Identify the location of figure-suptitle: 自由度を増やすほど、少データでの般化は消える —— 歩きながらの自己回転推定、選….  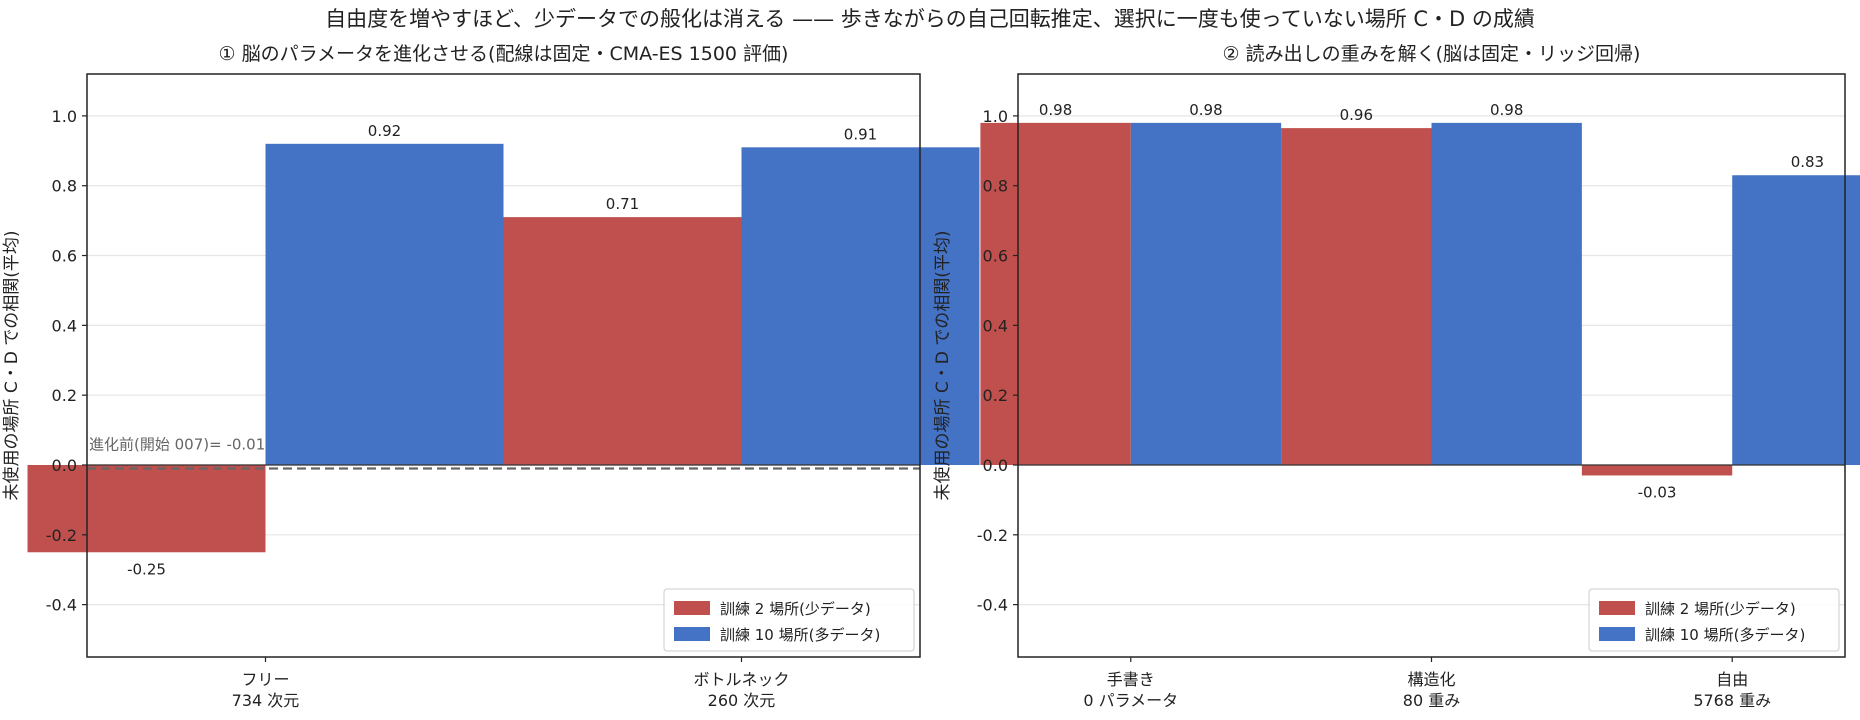
(930, 19).